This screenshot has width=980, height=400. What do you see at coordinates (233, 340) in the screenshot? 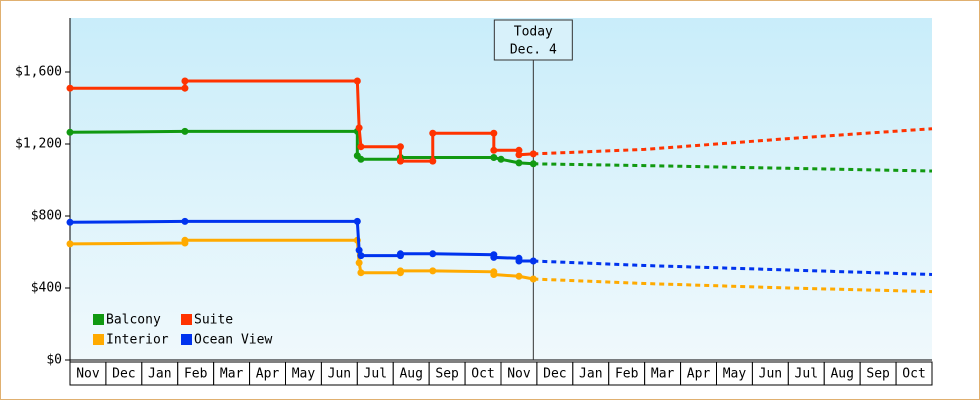
I see `legend-label: Ocean View` at bounding box center [233, 340].